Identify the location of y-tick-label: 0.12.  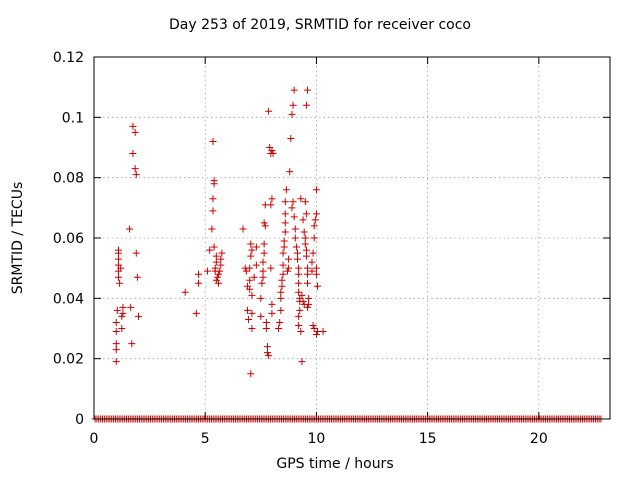
(68, 58).